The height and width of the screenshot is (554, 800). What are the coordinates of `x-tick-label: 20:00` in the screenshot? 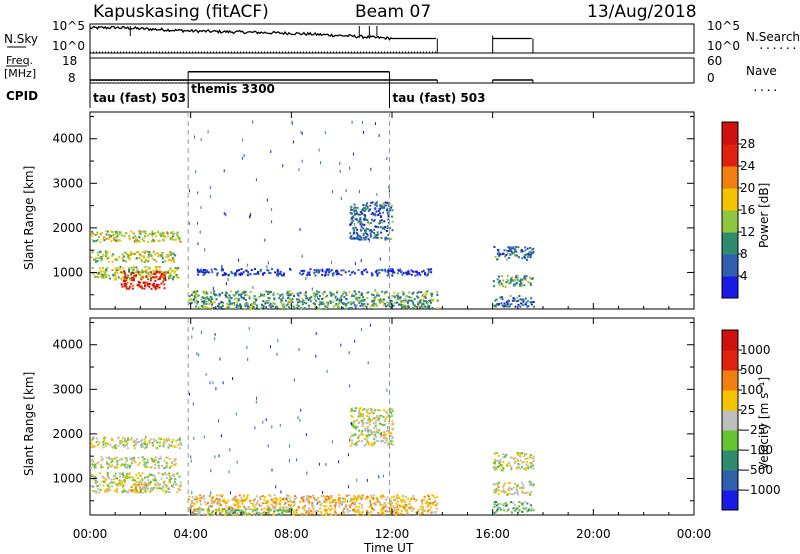 It's located at (593, 534).